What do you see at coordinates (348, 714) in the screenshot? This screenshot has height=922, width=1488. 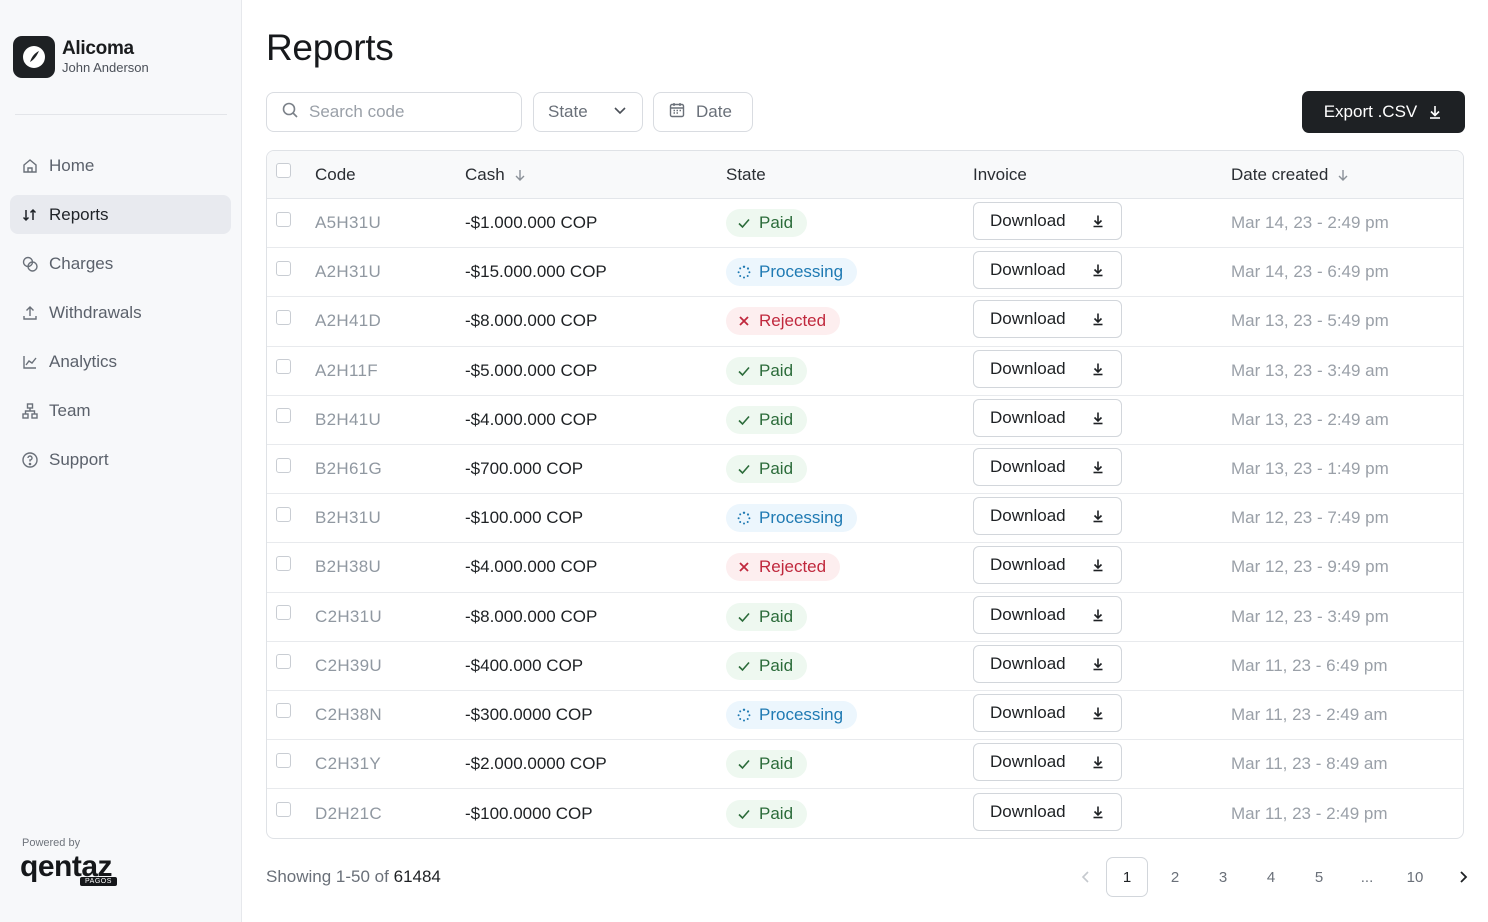 I see `row-code: C2H38N` at bounding box center [348, 714].